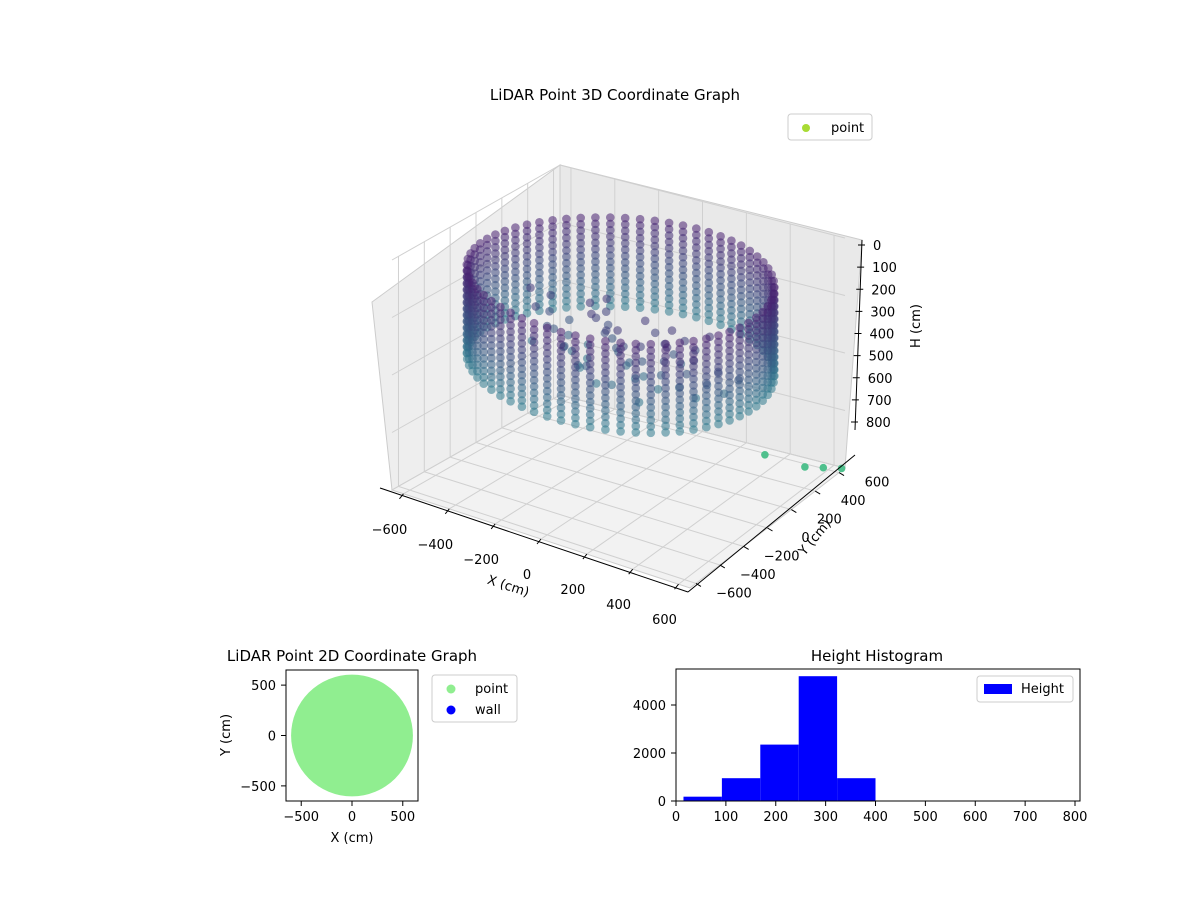 The width and height of the screenshot is (1200, 900). What do you see at coordinates (451, 689) in the screenshot?
I see `chart-2d-legend-point-marker` at bounding box center [451, 689].